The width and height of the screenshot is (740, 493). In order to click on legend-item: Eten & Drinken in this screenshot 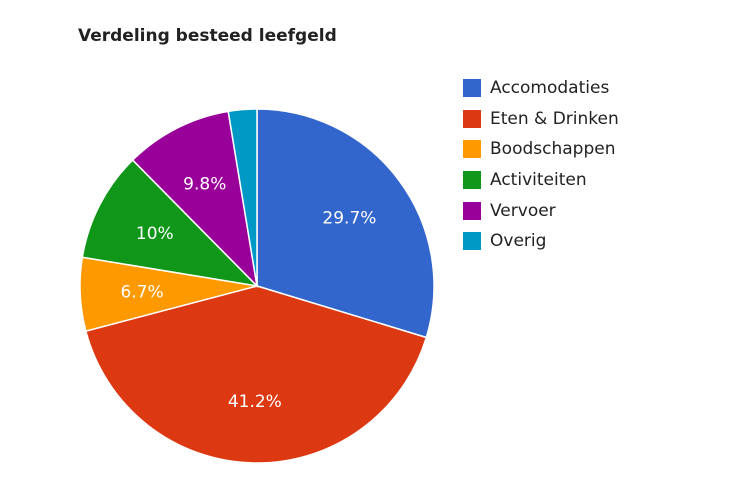, I will do `click(541, 119)`.